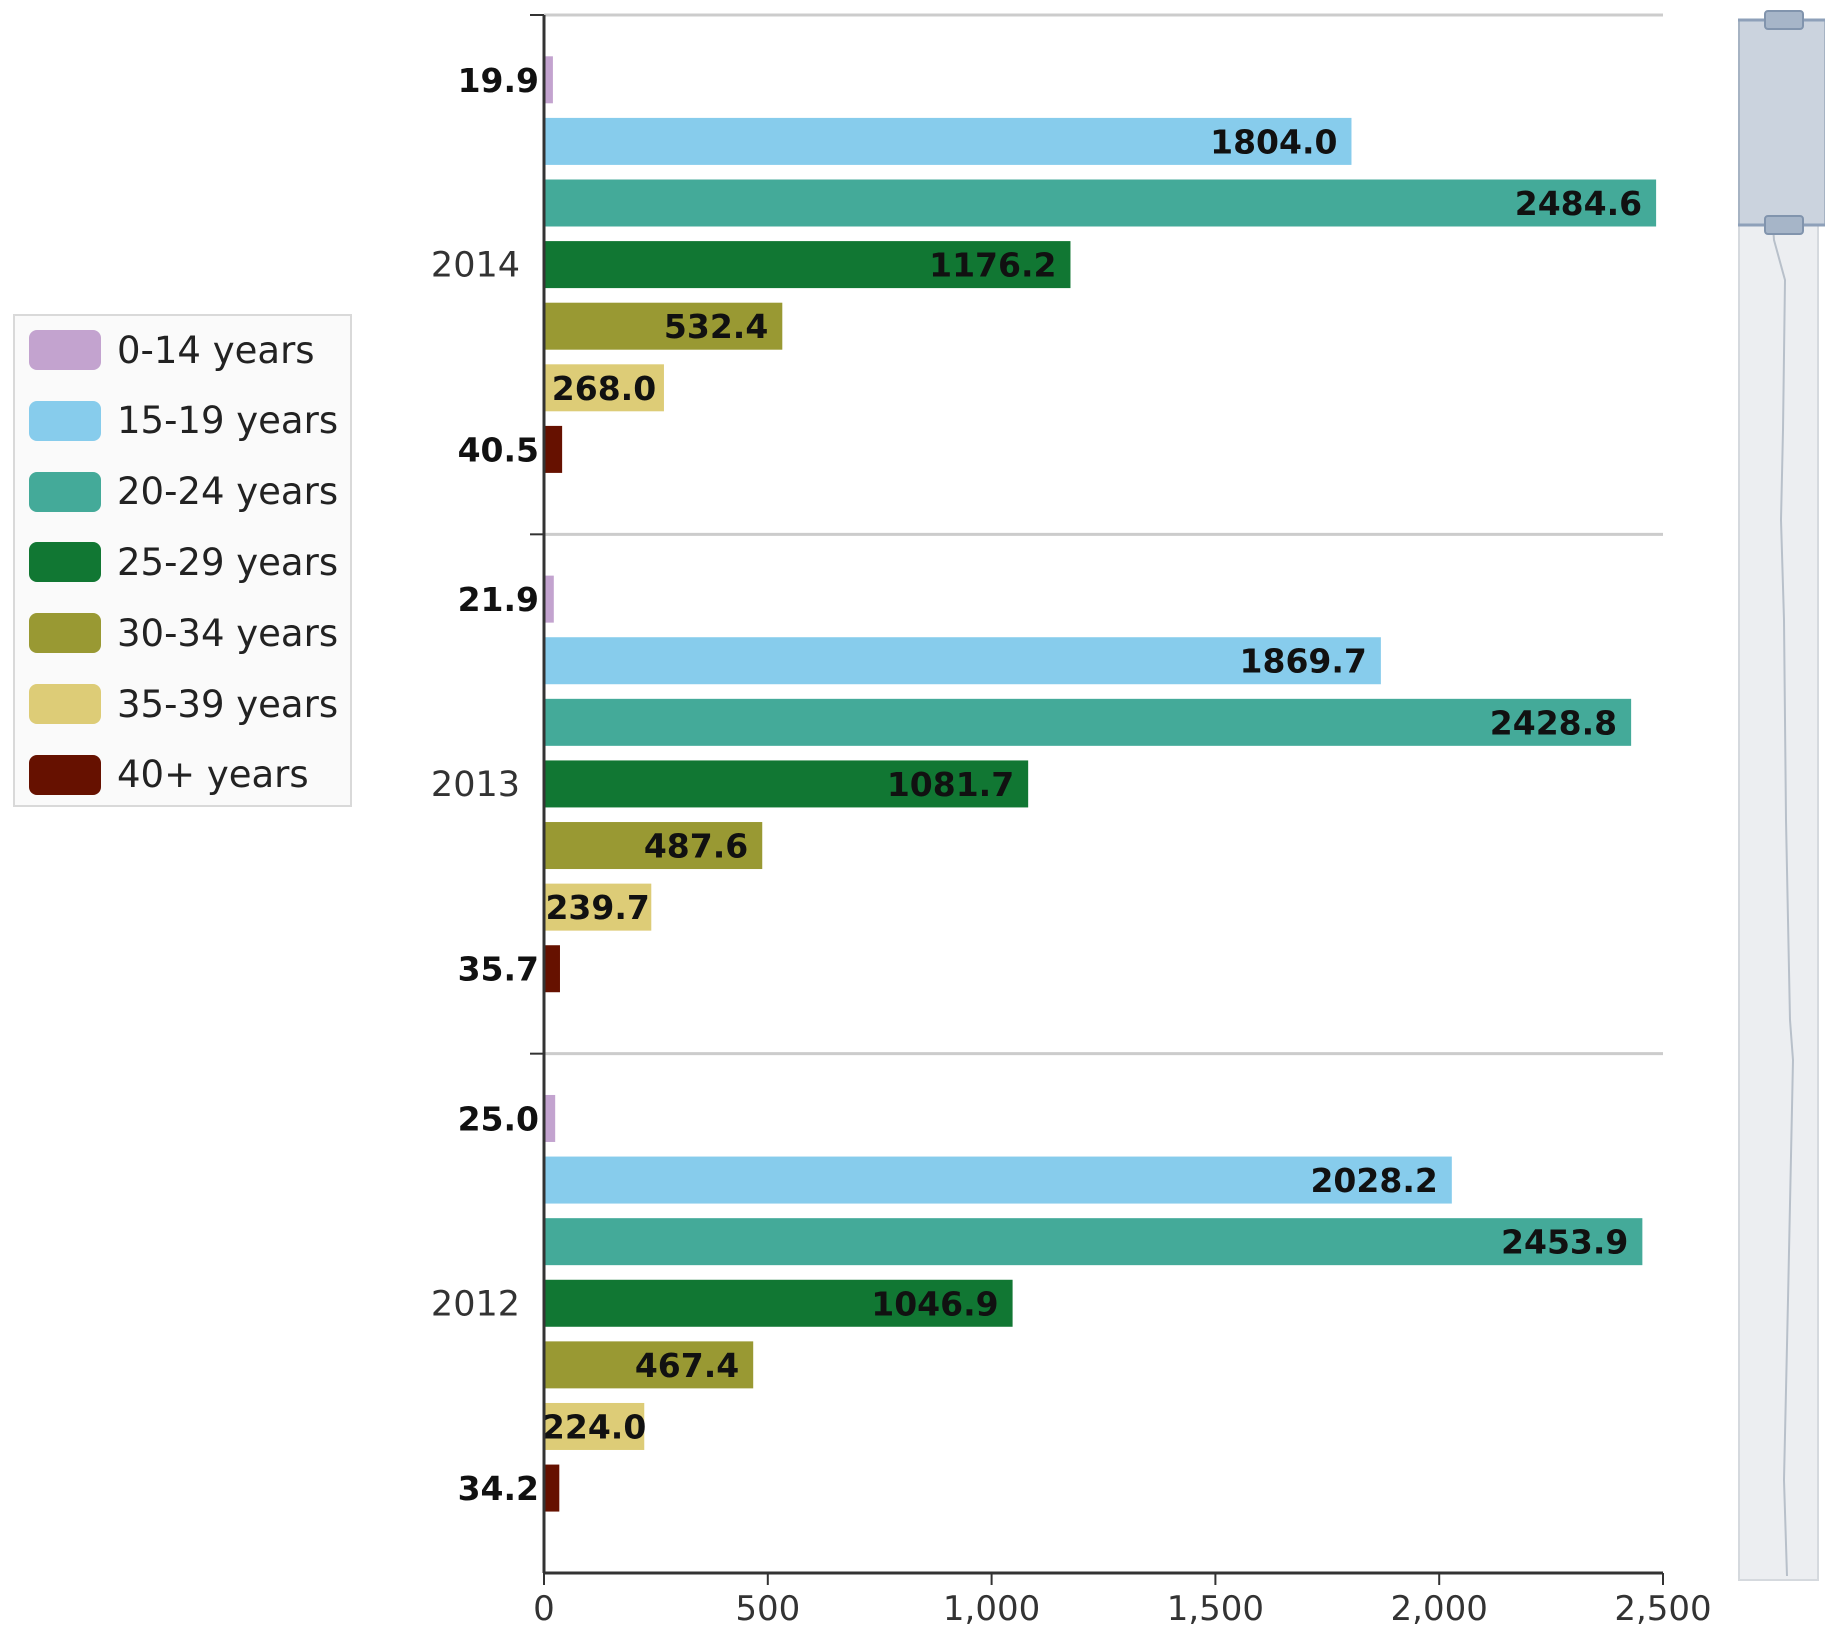 The image size is (1825, 1626). I want to click on data-label: 268.0, so click(604, 388).